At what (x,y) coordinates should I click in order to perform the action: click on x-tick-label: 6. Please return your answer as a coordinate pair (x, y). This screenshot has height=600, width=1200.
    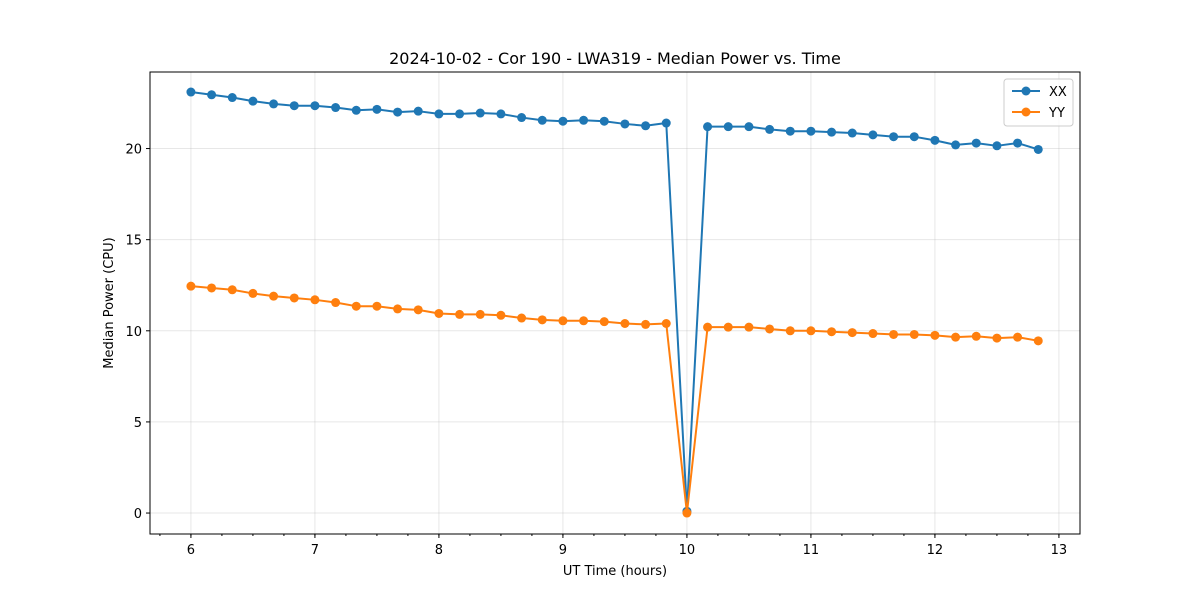
    Looking at the image, I should click on (191, 550).